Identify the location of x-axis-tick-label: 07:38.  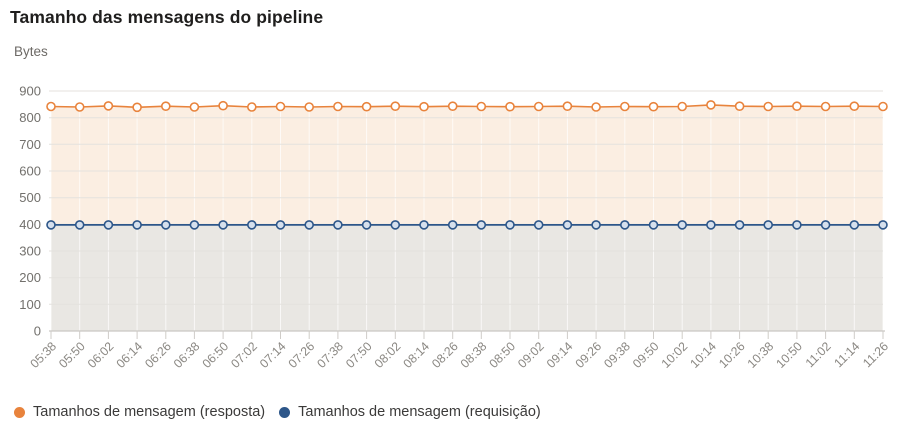
(330, 355).